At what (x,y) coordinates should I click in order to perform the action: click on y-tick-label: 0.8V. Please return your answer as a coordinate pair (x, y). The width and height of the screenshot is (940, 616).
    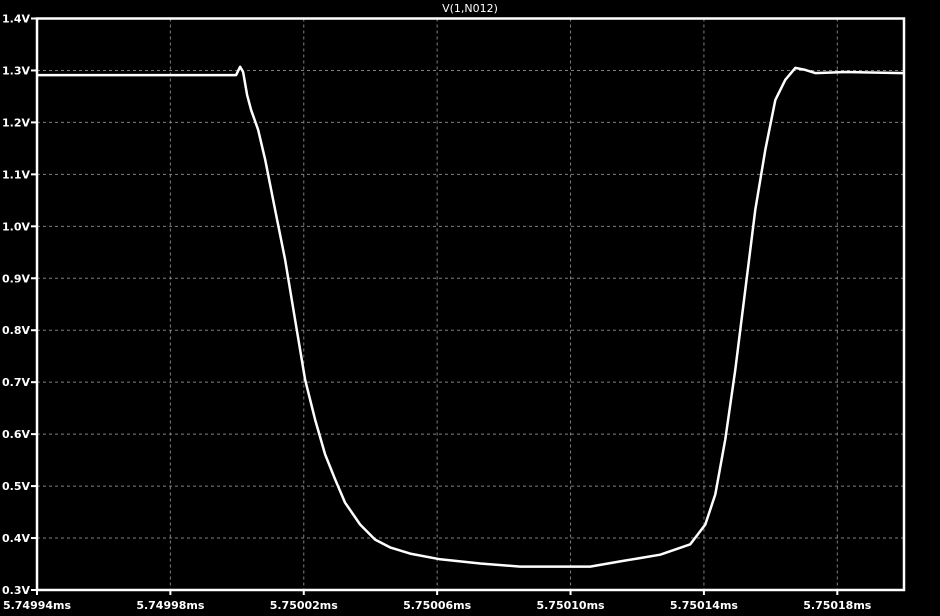
    Looking at the image, I should click on (16, 330).